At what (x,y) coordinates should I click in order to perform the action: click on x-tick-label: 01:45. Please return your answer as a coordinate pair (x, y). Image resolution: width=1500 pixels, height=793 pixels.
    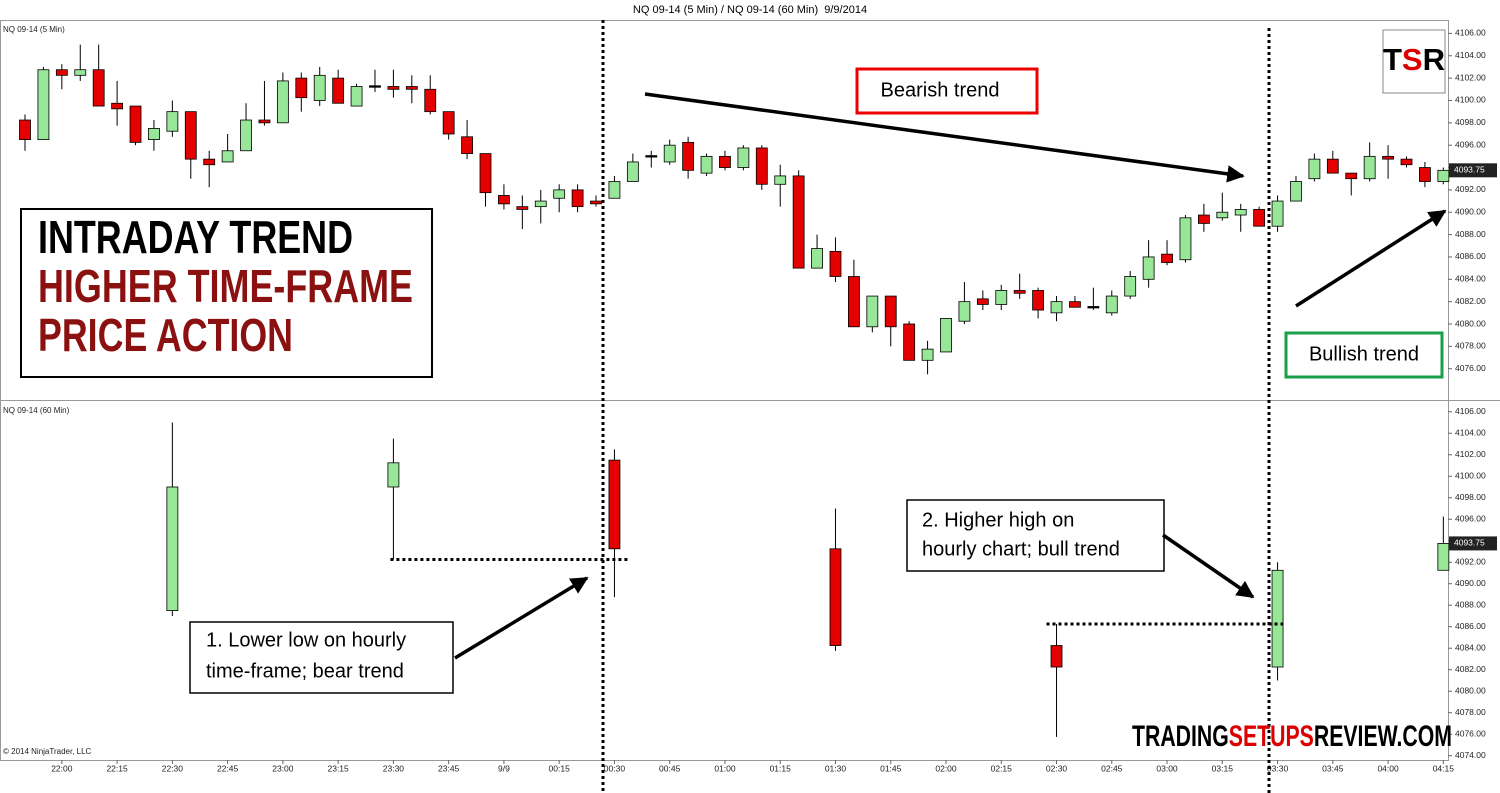
    Looking at the image, I should click on (891, 768).